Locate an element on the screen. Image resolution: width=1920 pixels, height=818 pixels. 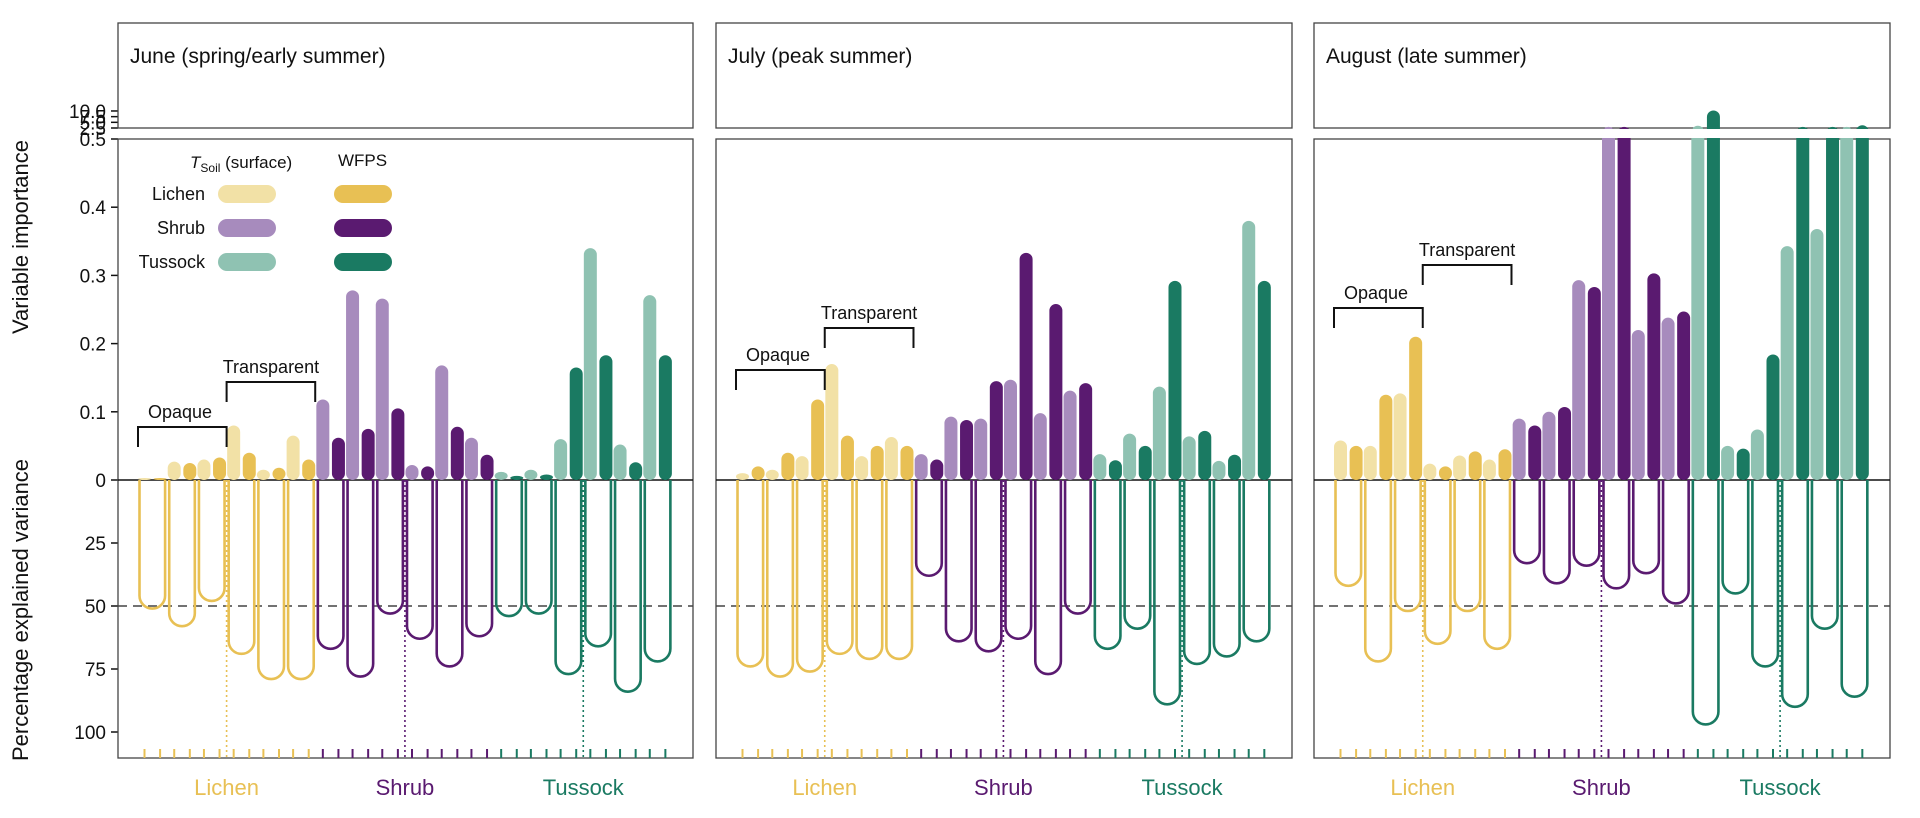
group-label-lichen: Lichen is located at coordinates (226, 787).